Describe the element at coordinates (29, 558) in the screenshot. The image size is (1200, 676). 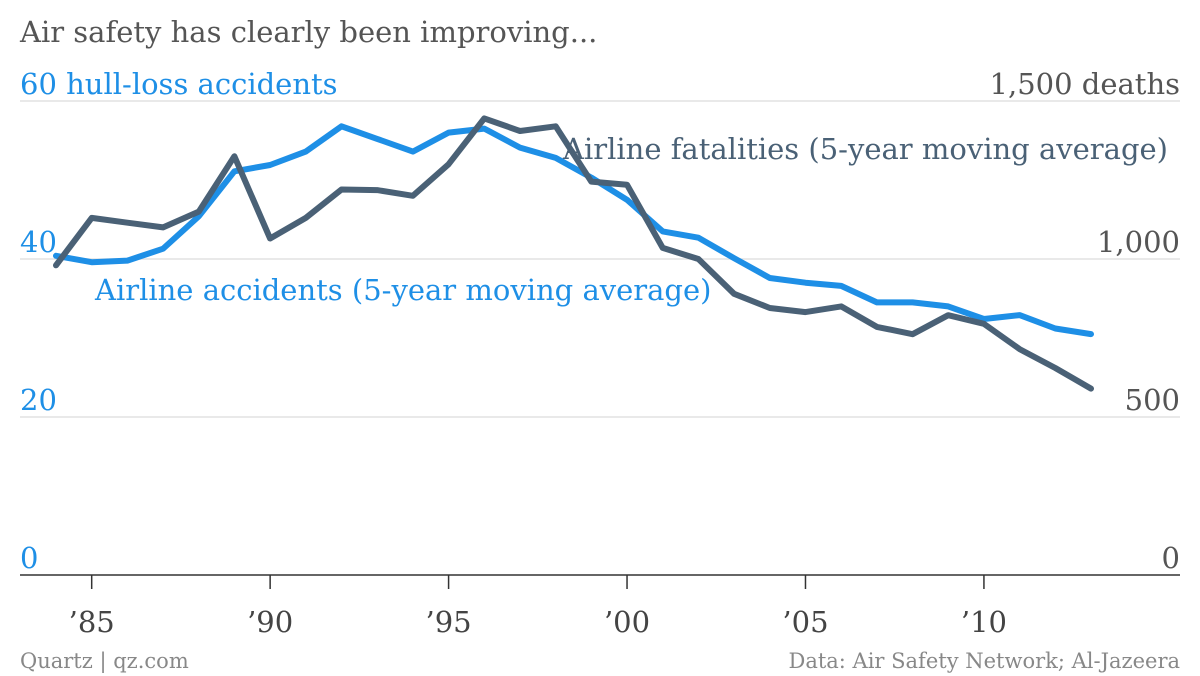
I see `left-tick-label: 0` at that location.